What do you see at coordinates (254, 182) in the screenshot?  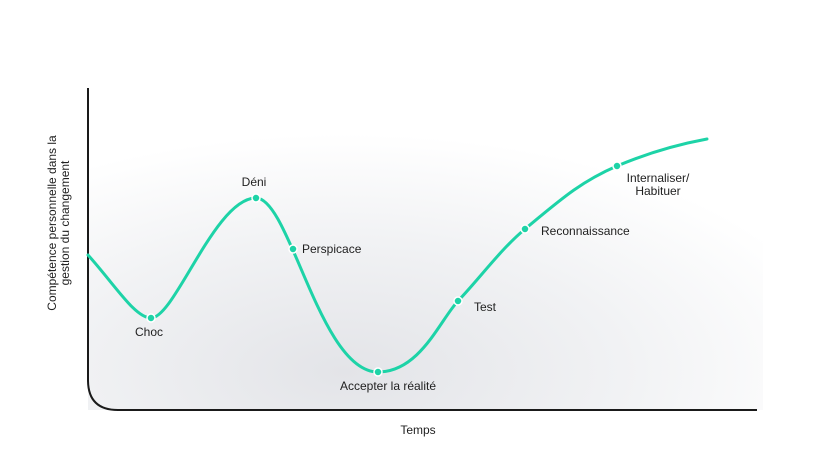 I see `stage-label-deni: Déni` at bounding box center [254, 182].